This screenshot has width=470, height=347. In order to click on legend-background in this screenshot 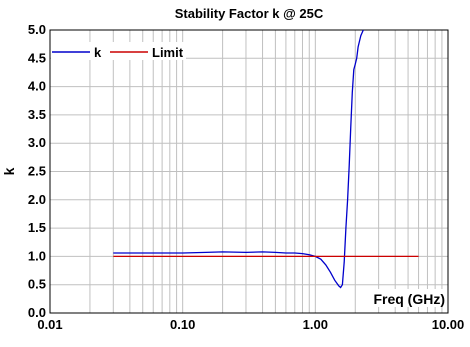, I will do `click(118, 51)`.